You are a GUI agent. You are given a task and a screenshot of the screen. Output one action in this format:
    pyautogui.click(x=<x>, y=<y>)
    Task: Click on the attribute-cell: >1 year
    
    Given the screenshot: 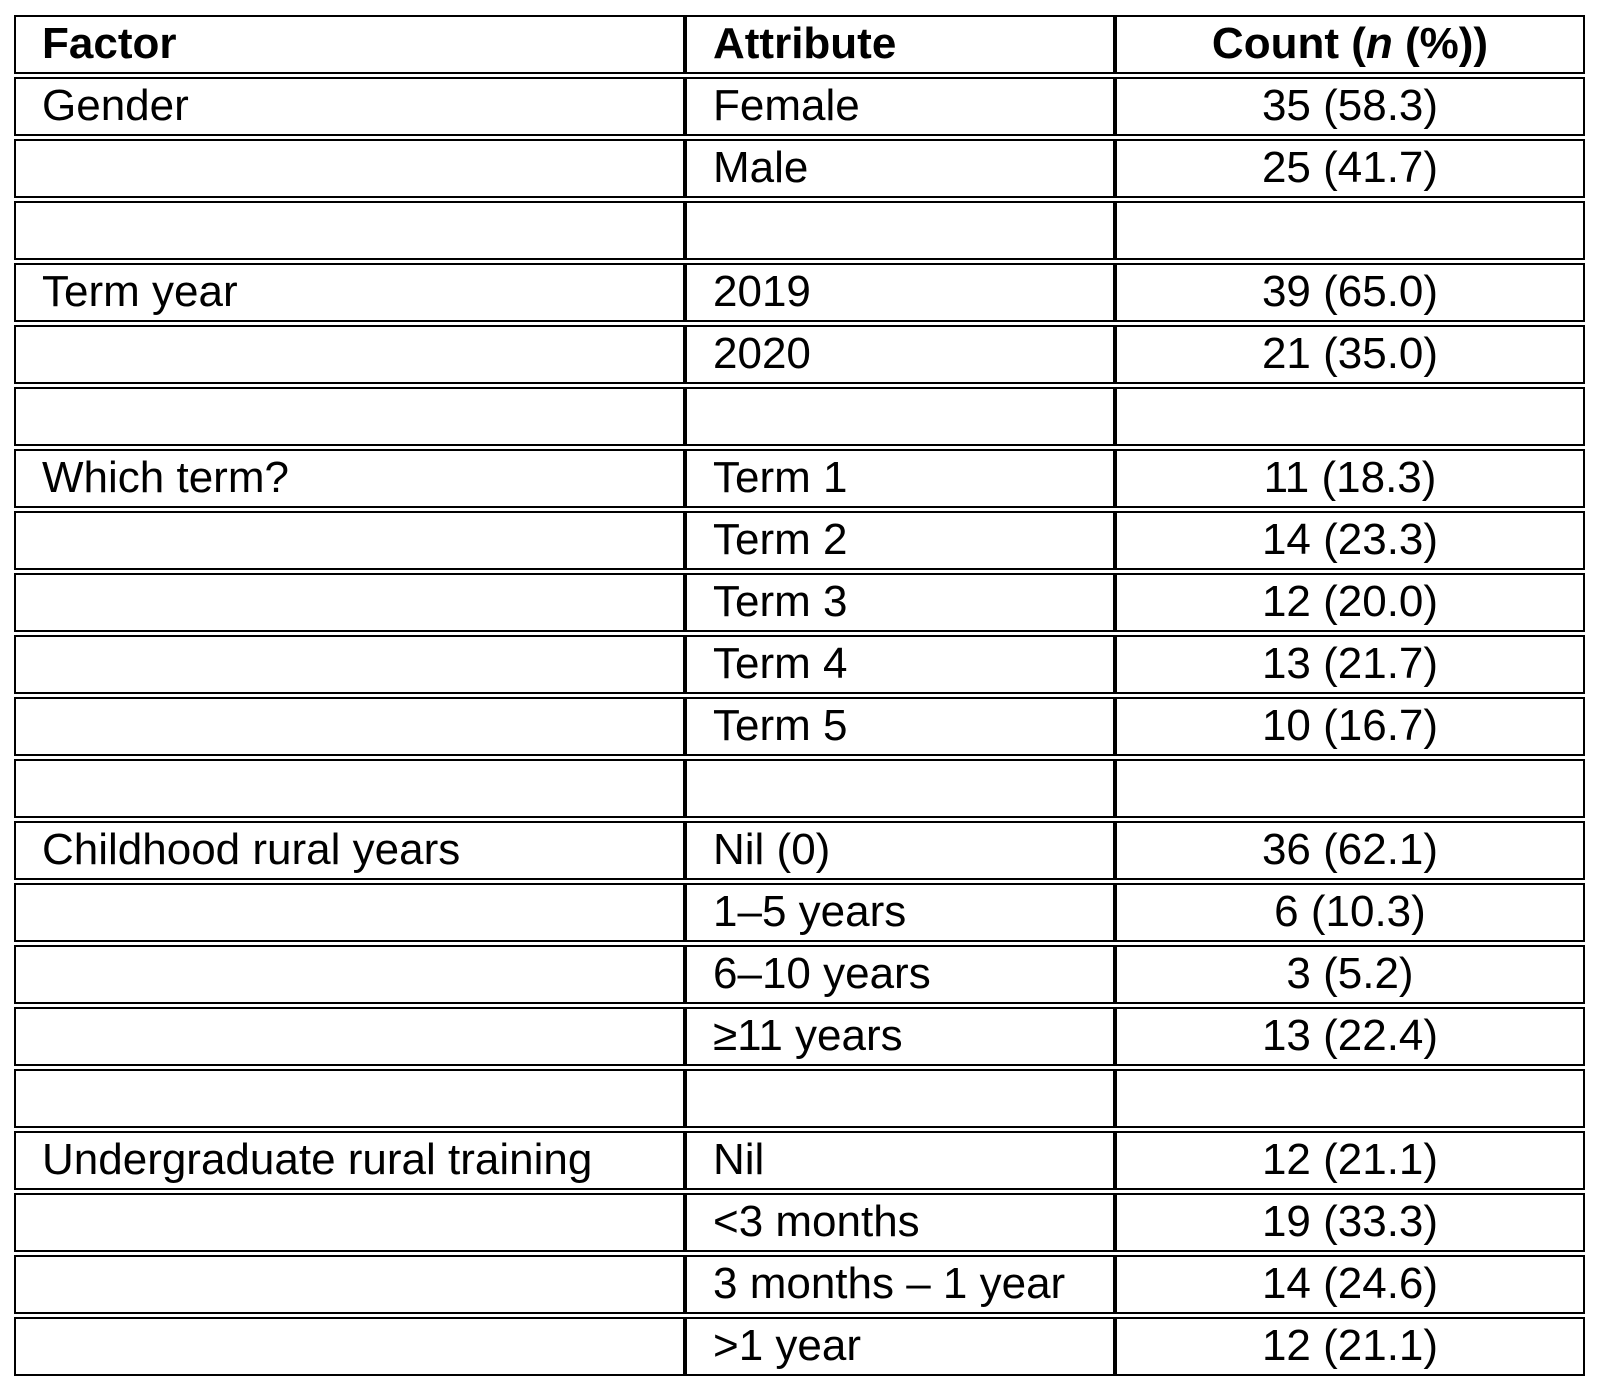 What is the action you would take?
    pyautogui.click(x=900, y=1346)
    